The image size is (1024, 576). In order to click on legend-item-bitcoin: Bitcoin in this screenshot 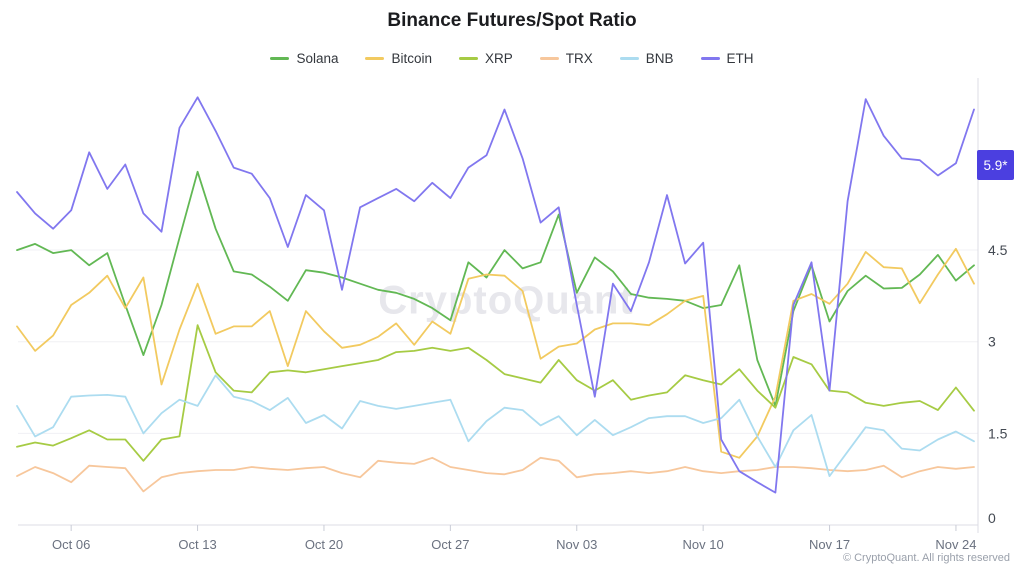, I will do `click(398, 58)`.